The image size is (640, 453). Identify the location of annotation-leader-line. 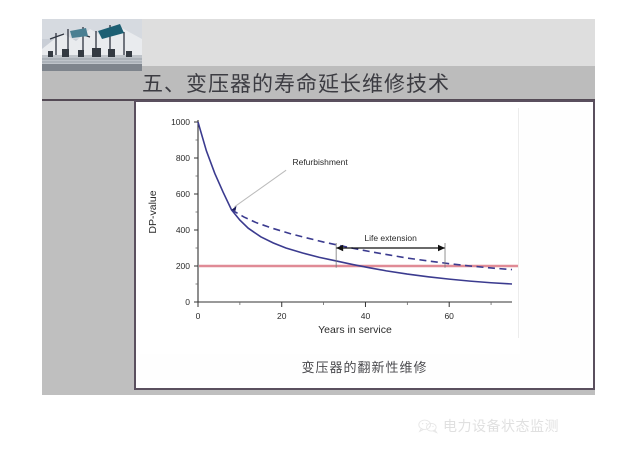
(260, 188).